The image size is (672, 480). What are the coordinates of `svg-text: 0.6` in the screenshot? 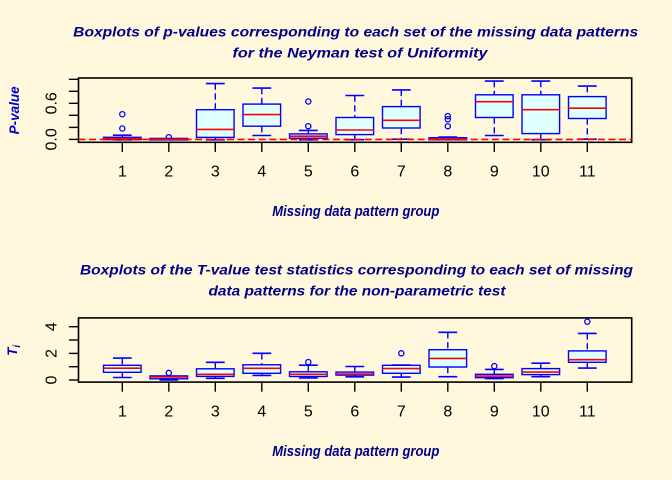 It's located at (52, 103).